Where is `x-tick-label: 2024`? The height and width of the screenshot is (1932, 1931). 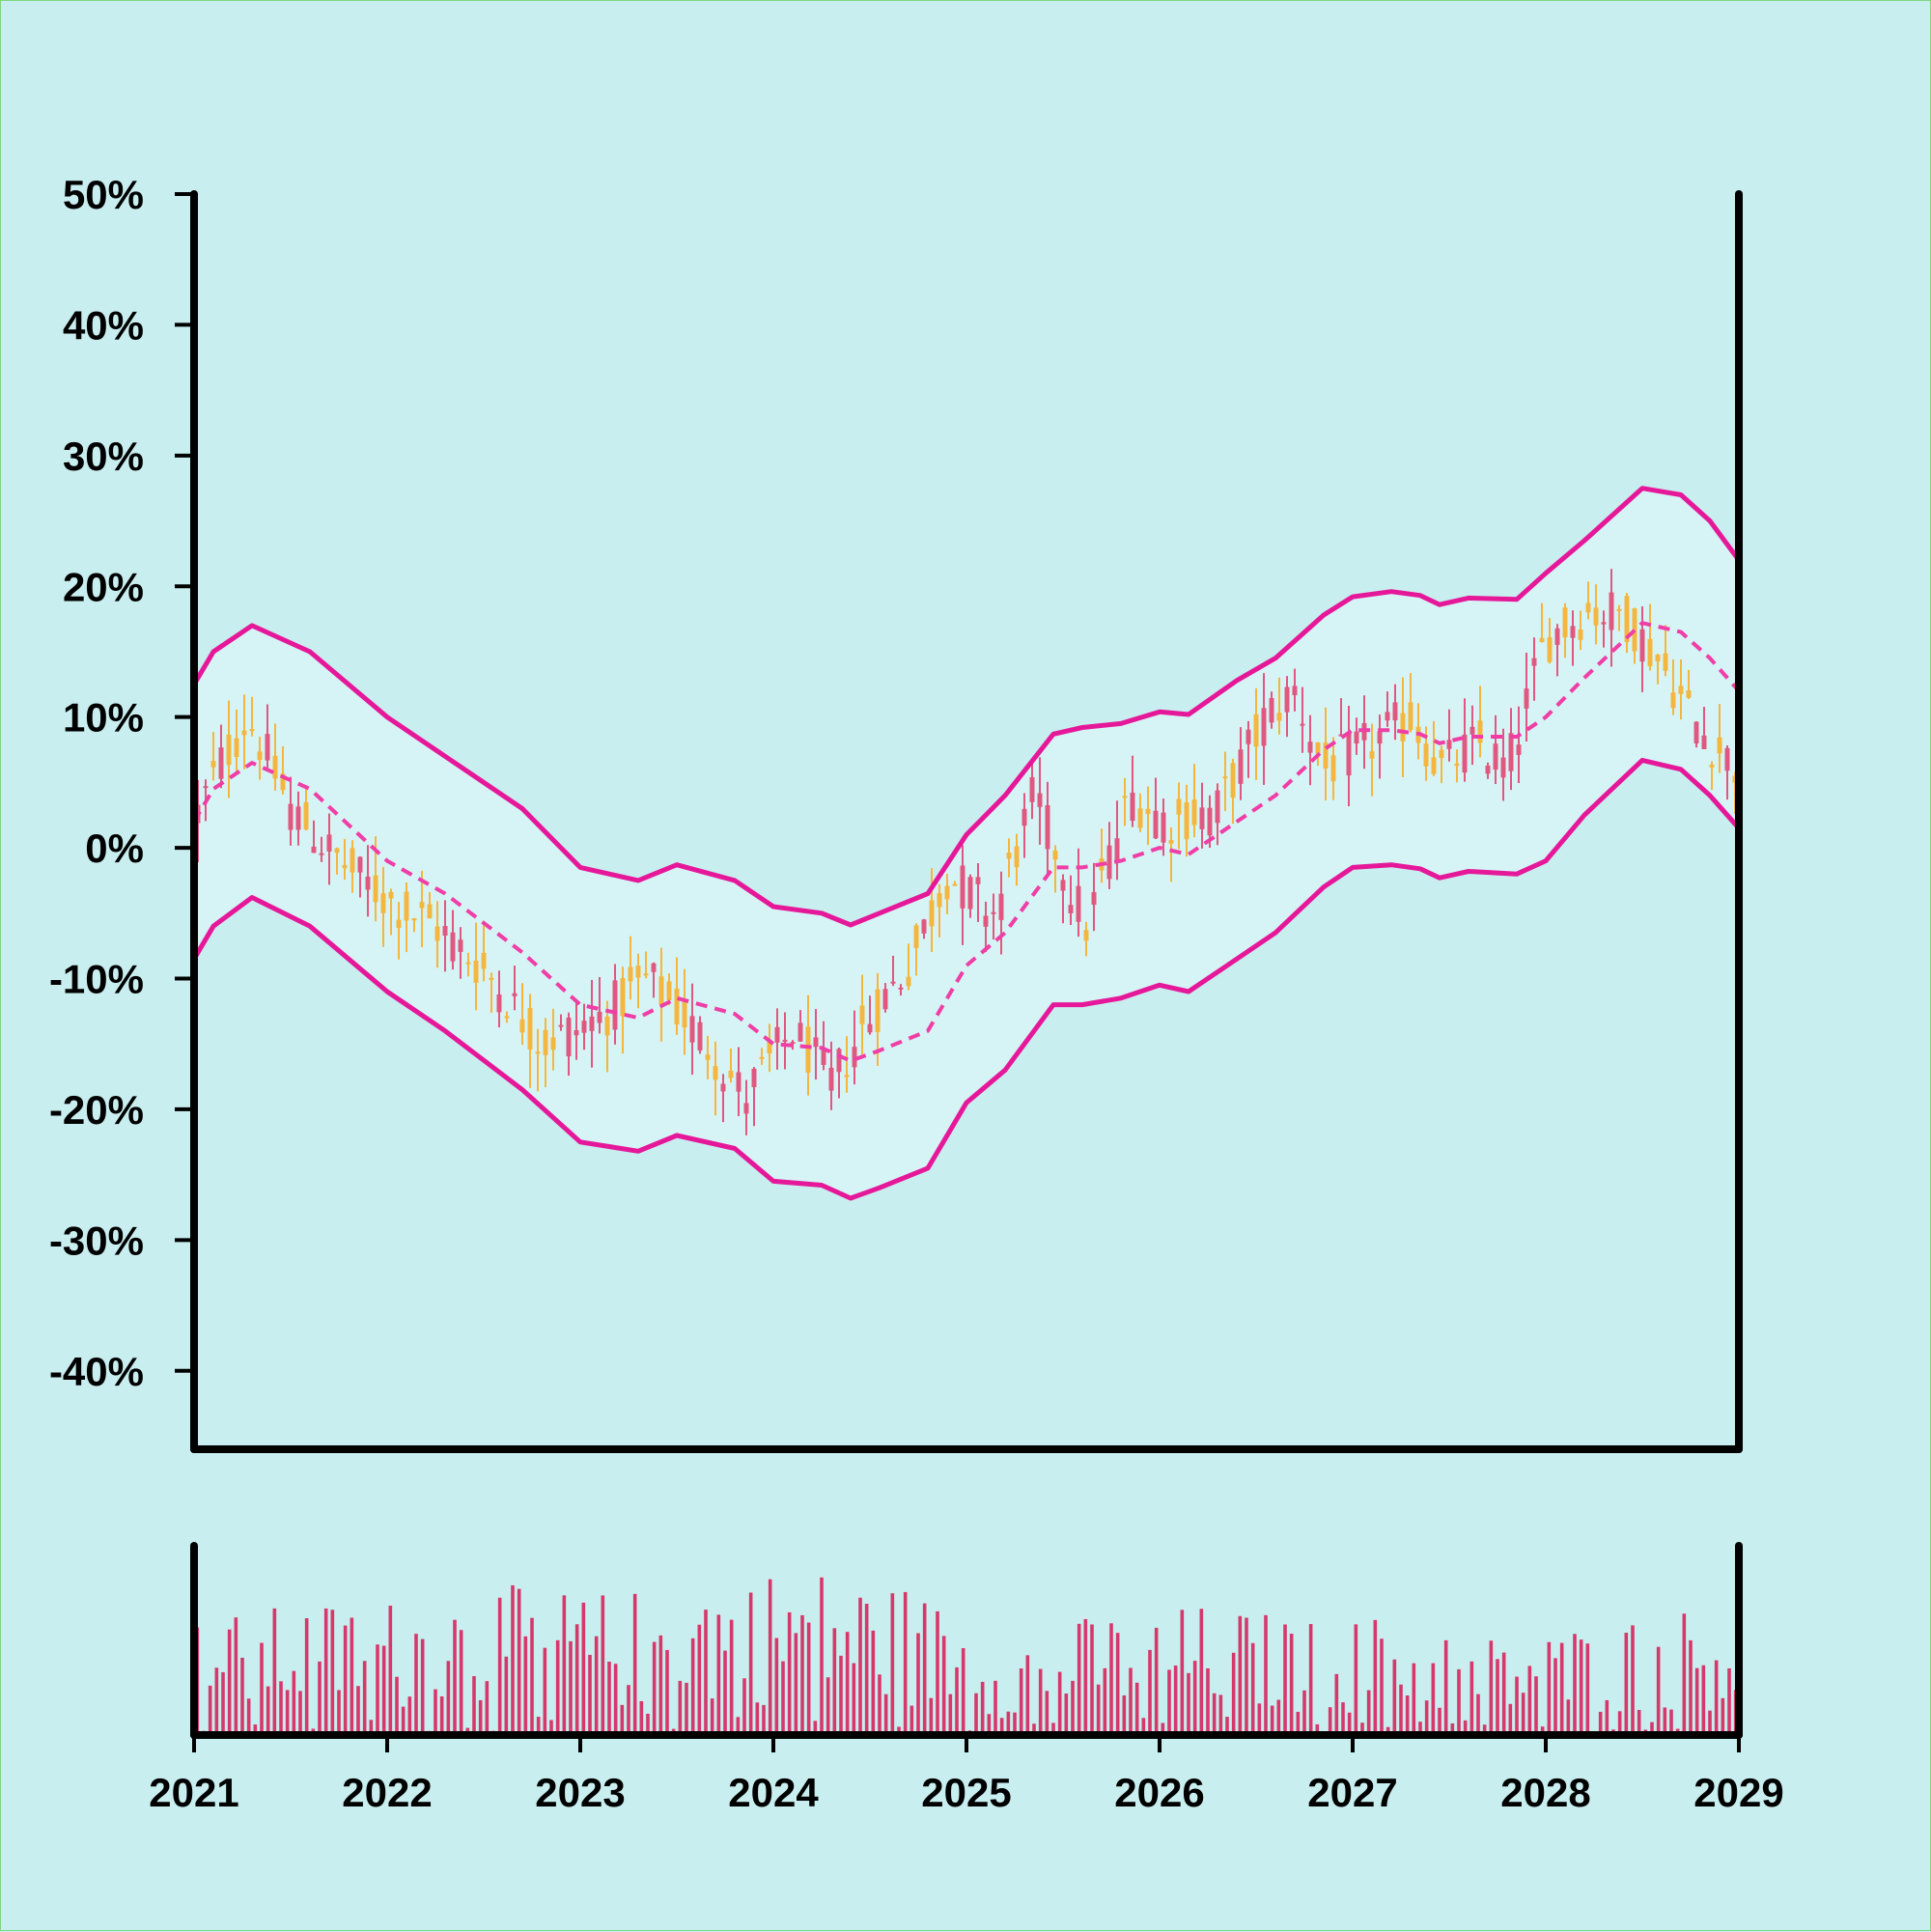 x-tick-label: 2024 is located at coordinates (773, 1793).